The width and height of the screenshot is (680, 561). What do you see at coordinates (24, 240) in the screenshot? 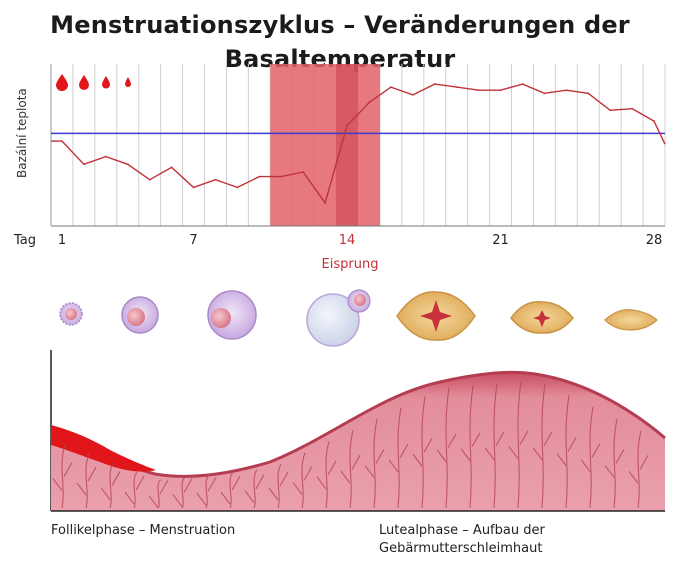
I see `x-axis-prefix: Tag` at bounding box center [24, 240].